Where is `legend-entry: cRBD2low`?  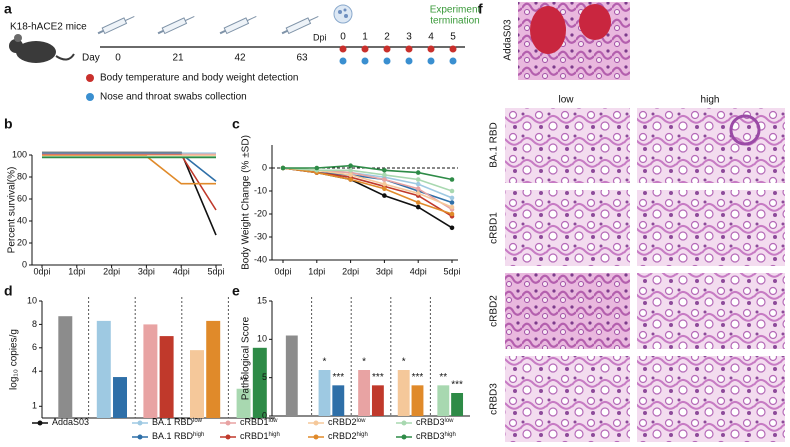
legend-entry: cRBD2low is located at coordinates (347, 422).